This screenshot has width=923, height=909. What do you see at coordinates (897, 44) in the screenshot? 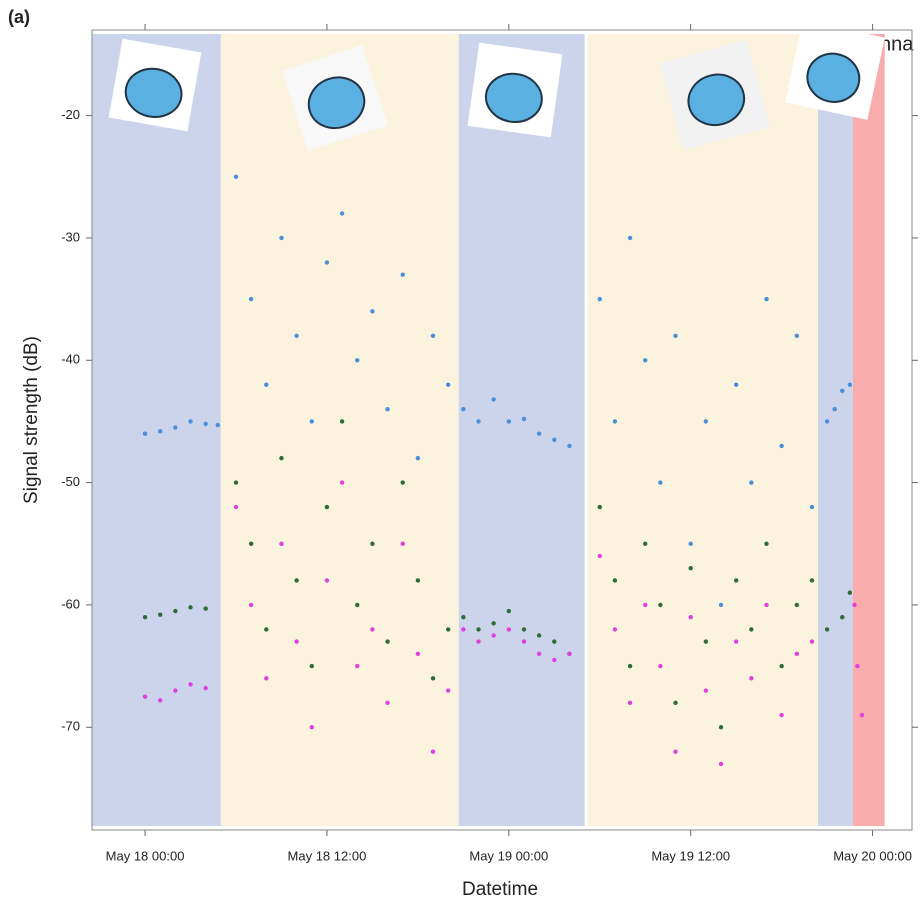
I see `annotation: nna` at bounding box center [897, 44].